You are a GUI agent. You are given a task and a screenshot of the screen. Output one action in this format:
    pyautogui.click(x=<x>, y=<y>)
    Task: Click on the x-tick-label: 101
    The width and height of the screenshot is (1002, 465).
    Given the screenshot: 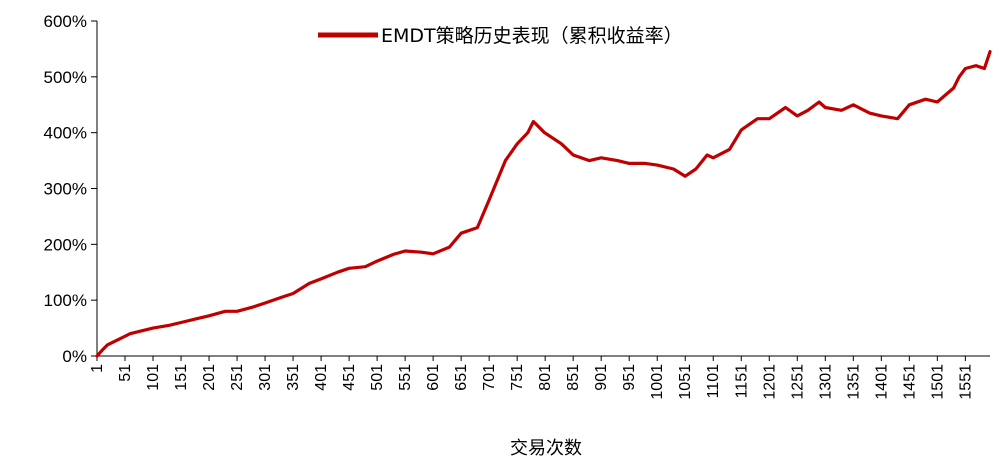 What is the action you would take?
    pyautogui.click(x=153, y=377)
    